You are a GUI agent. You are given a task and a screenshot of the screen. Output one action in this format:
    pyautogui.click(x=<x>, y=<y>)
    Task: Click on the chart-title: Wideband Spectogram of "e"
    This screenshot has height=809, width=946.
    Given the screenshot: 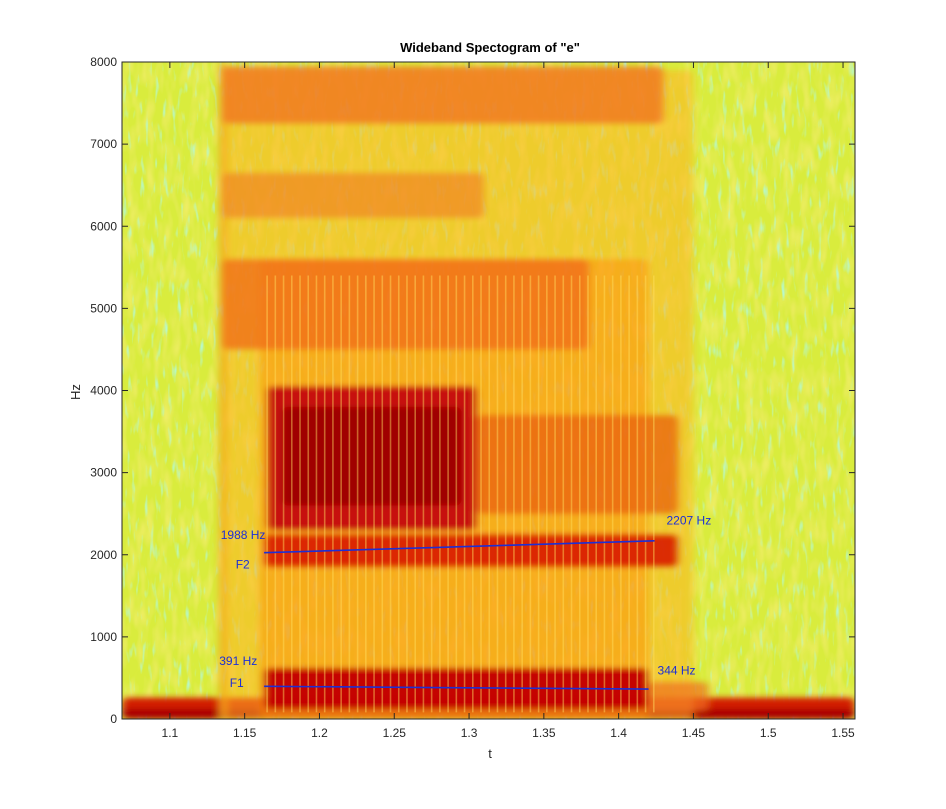 What is the action you would take?
    pyautogui.click(x=490, y=47)
    